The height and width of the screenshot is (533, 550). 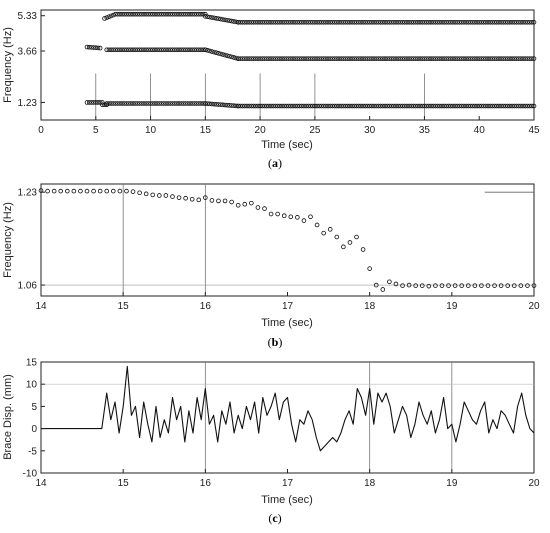 What do you see at coordinates (31, 240) in the screenshot?
I see `y-ticks-b: 1.06 1.23` at bounding box center [31, 240].